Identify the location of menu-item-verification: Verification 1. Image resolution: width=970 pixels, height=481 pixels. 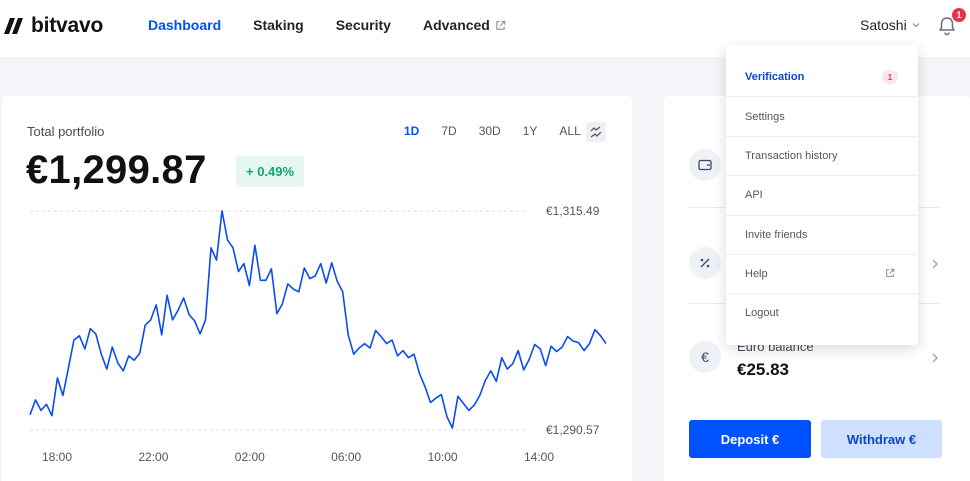
(822, 76).